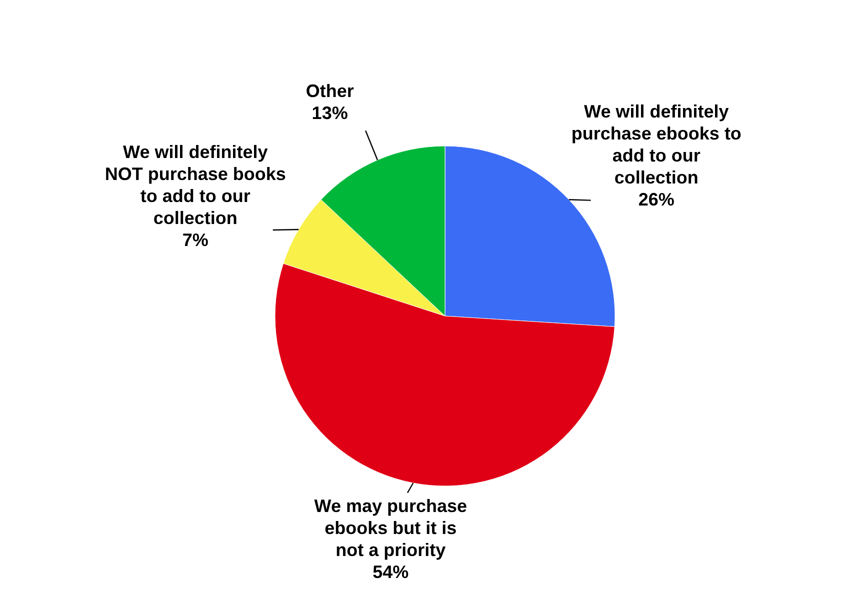 The image size is (858, 616). Describe the element at coordinates (195, 185) in the screenshot. I see `slice-label: We will definitely NOT purchase books to add to our collection` at that location.